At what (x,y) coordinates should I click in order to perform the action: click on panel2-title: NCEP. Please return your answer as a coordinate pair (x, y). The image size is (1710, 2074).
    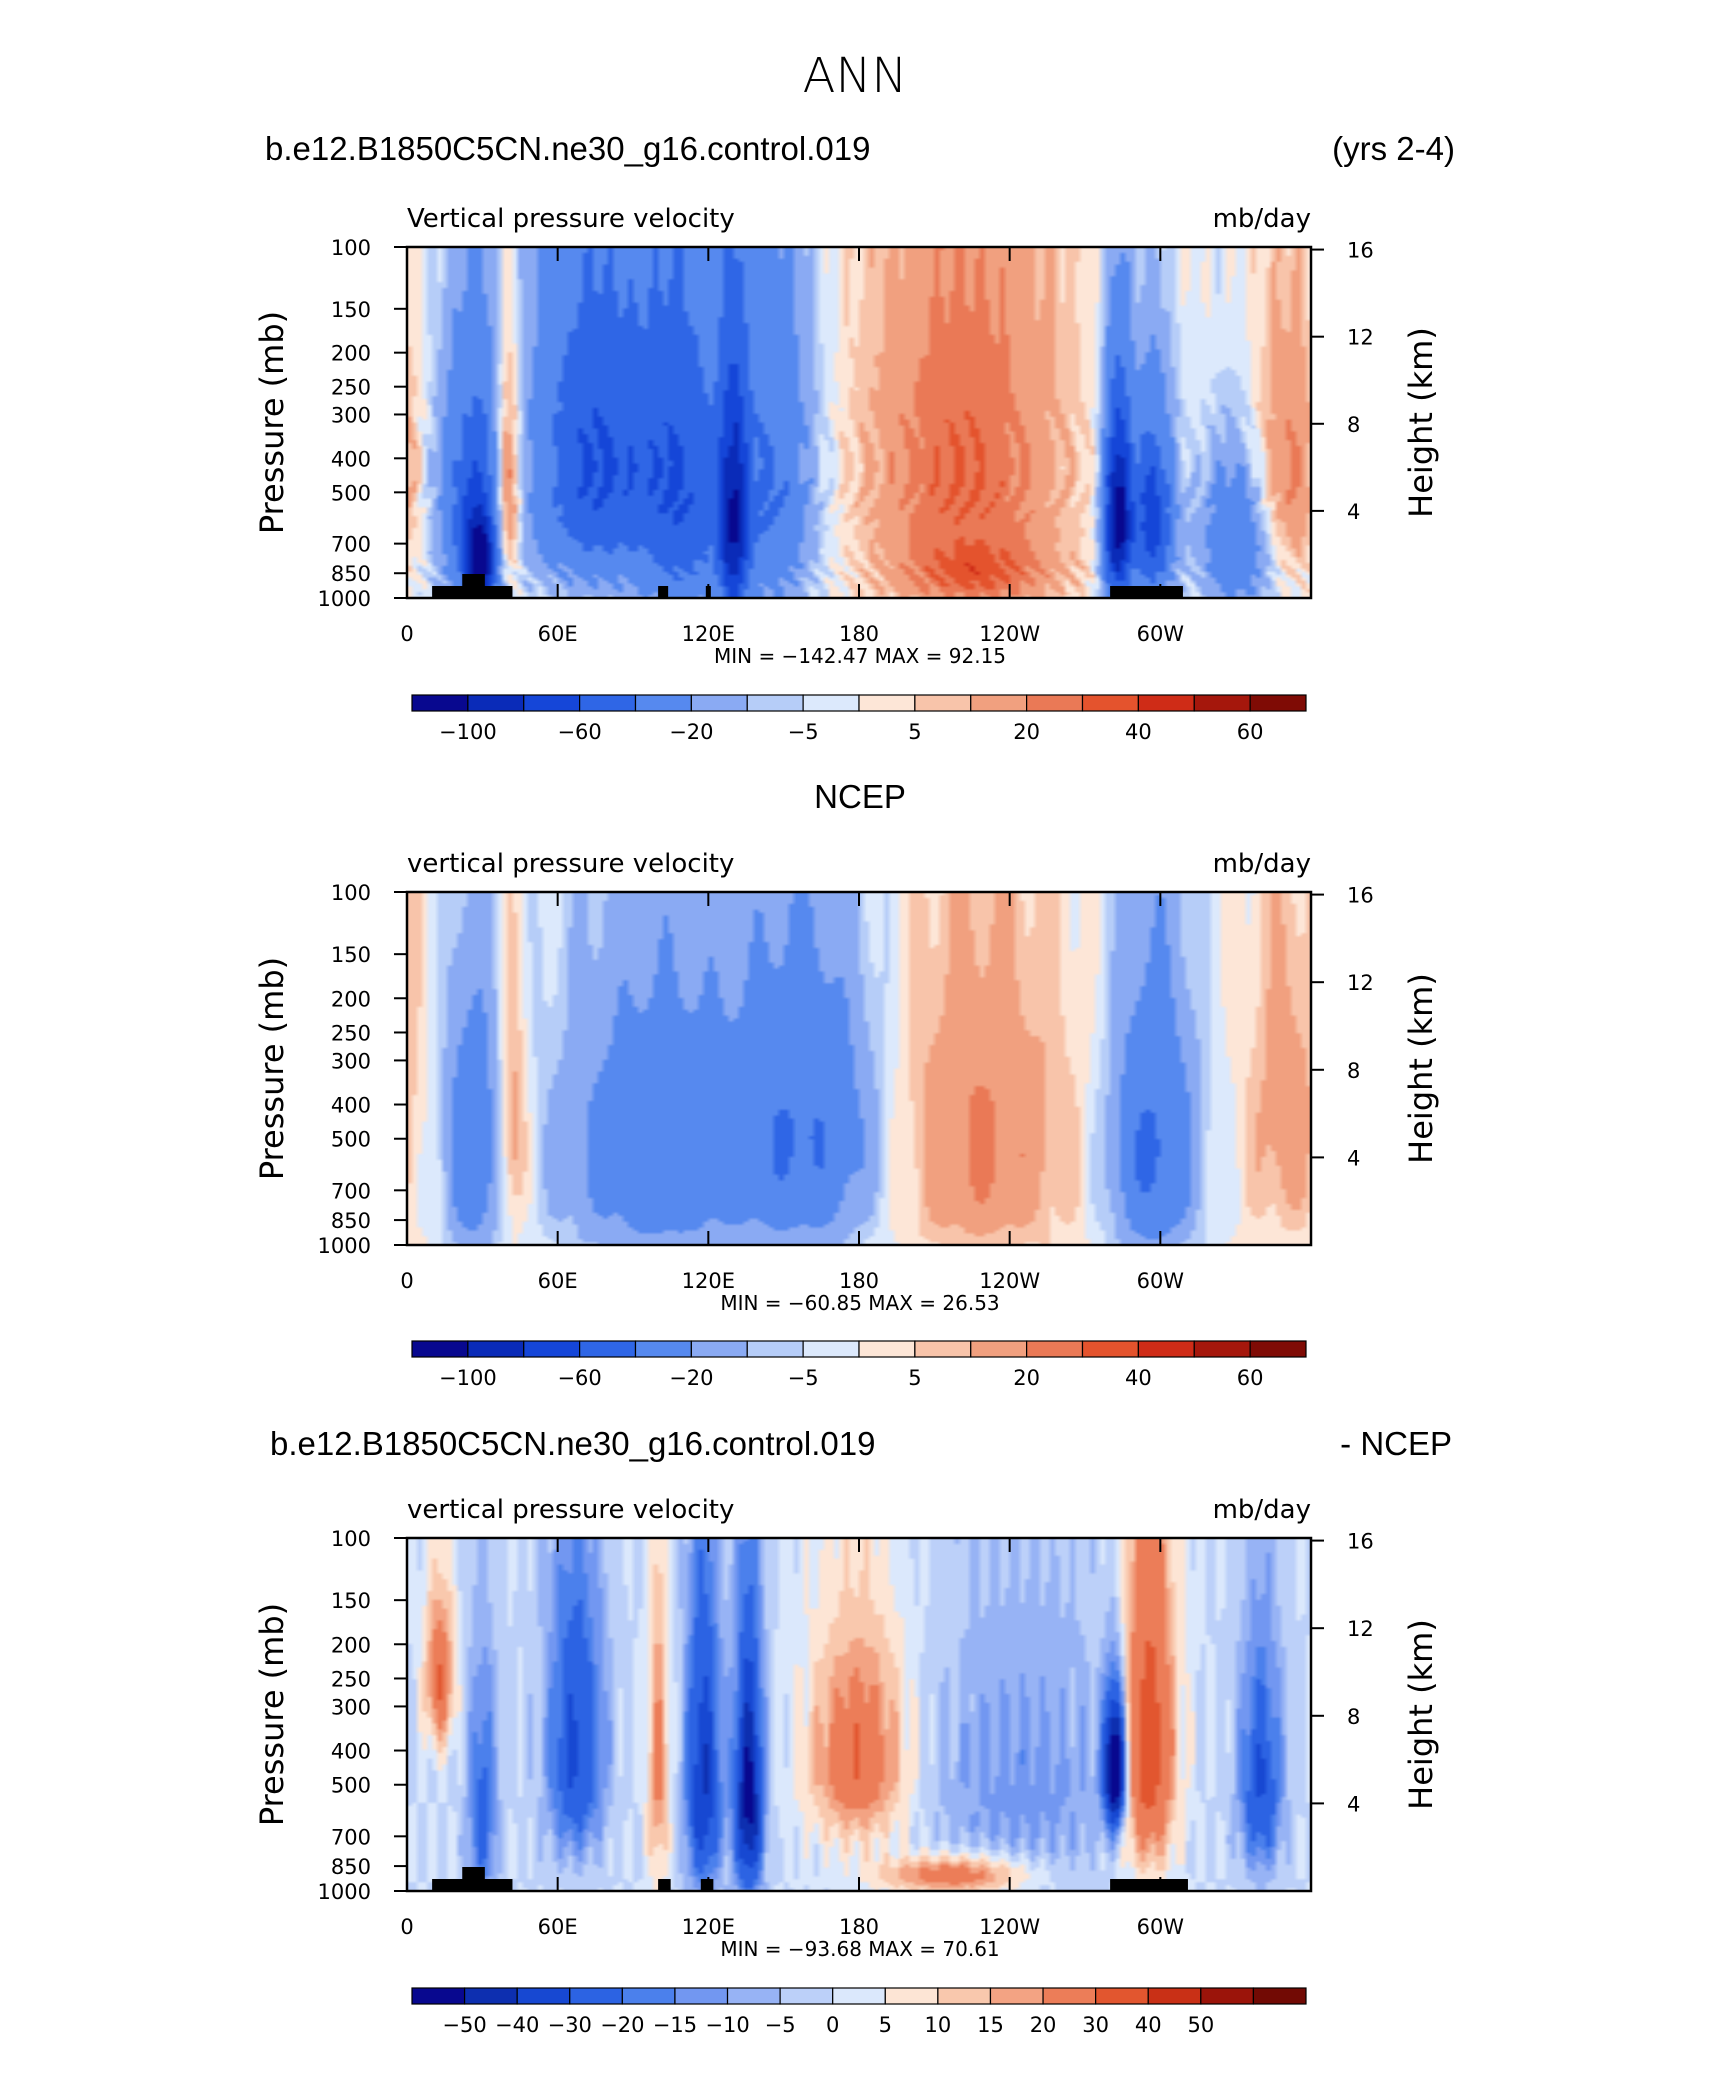
    Looking at the image, I should click on (860, 796).